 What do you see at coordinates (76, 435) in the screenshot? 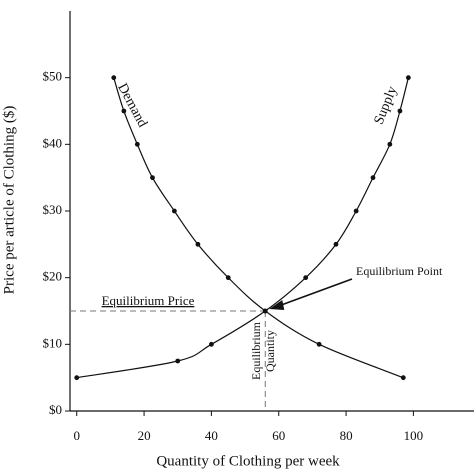
I see `x-tick-label: 0` at bounding box center [76, 435].